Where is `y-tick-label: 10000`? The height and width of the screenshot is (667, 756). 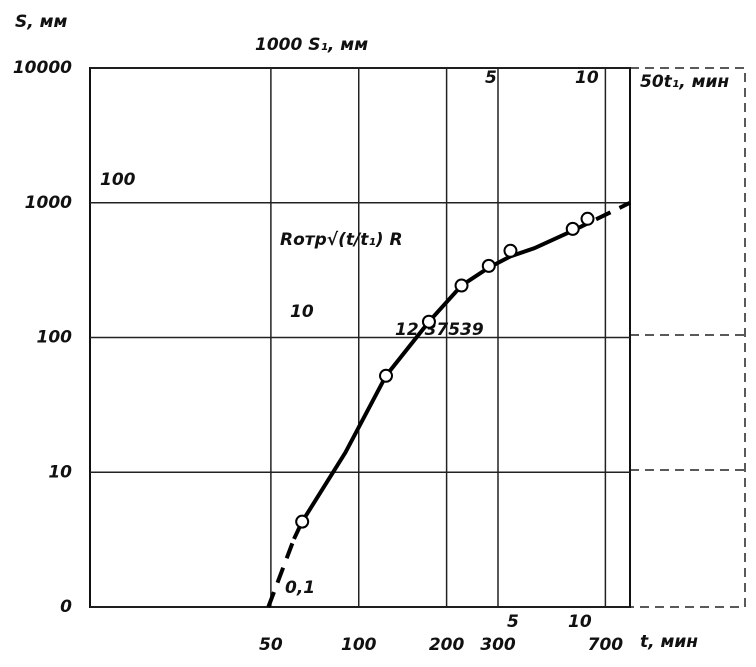 y-tick-label: 10000 is located at coordinates (42, 68).